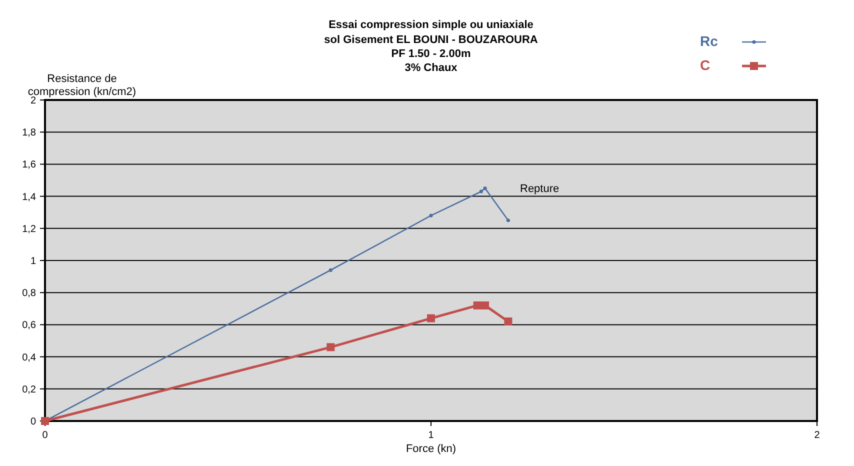 The width and height of the screenshot is (854, 466). What do you see at coordinates (29, 197) in the screenshot?
I see `y-tick-label: 1,4` at bounding box center [29, 197].